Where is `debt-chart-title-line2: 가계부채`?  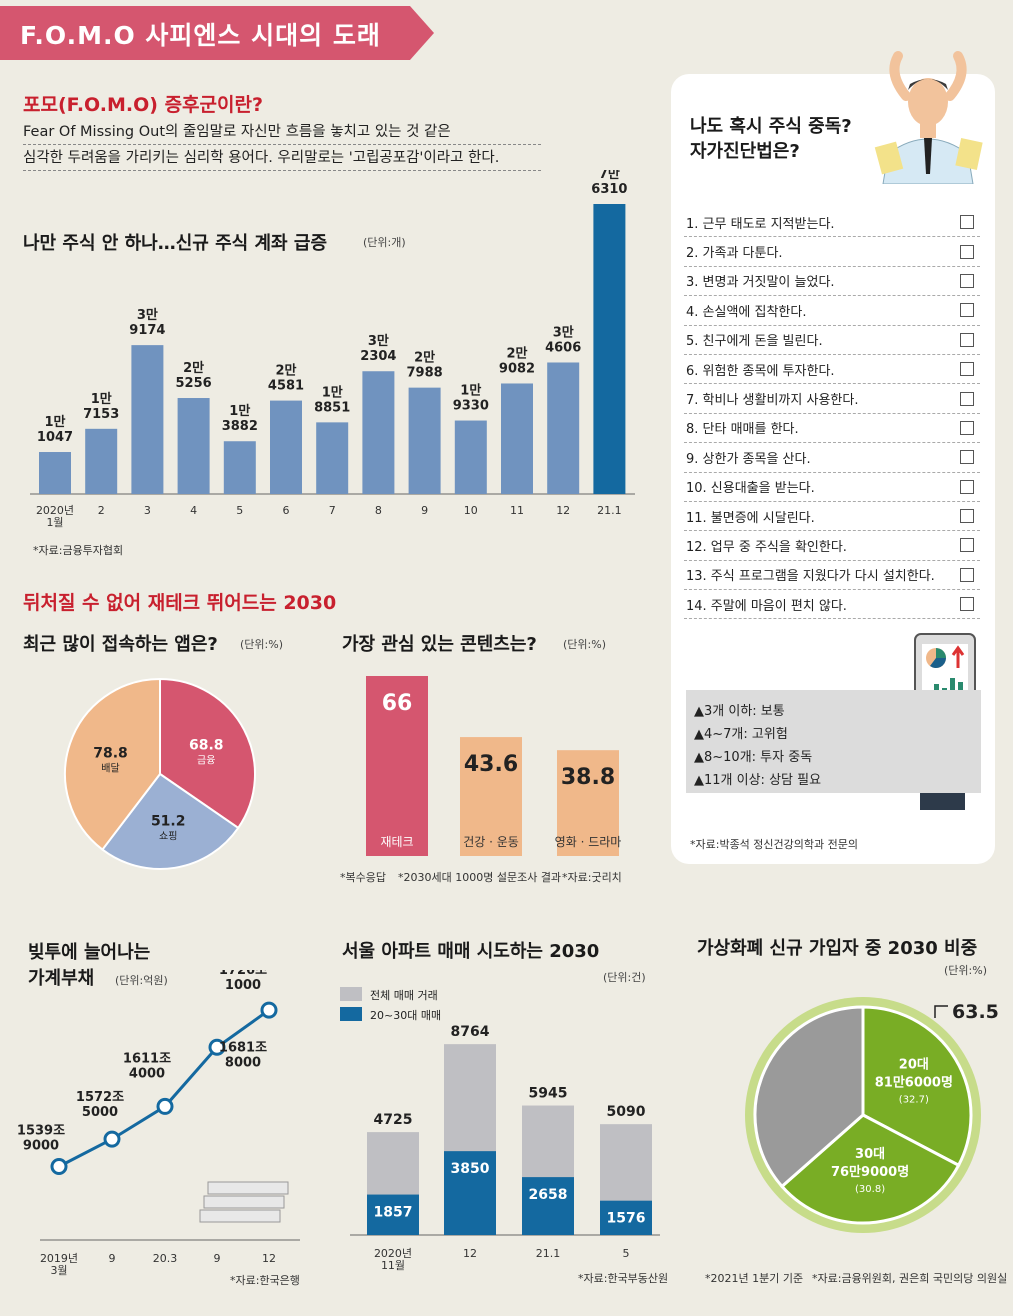
debt-chart-title-line2: 가계부채 is located at coordinates (61, 978).